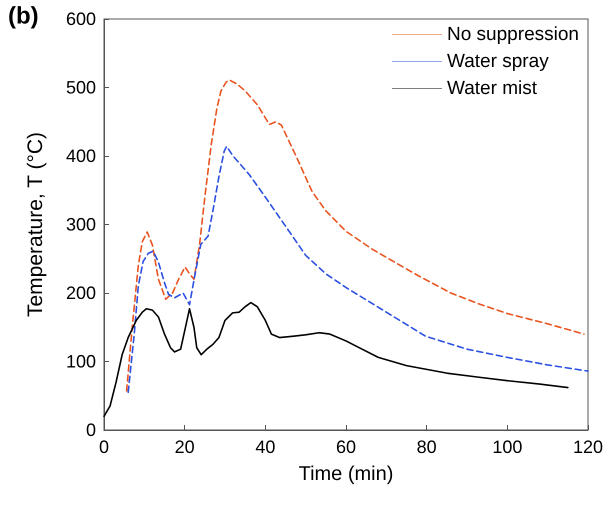 The width and height of the screenshot is (614, 509). I want to click on x-tick-label: 60, so click(346, 447).